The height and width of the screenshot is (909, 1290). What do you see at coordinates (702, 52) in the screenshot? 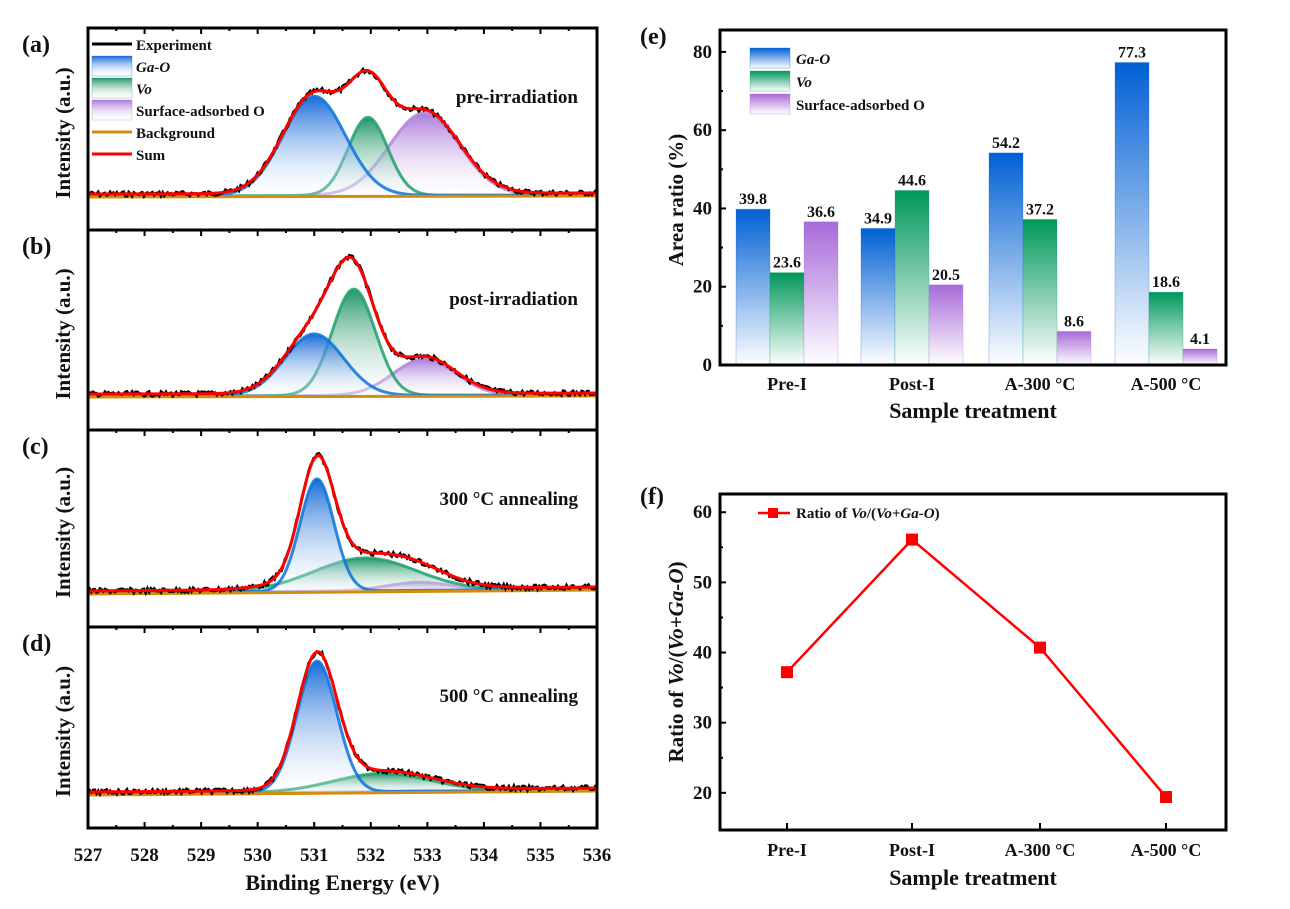
I see `y-tick-label: 80` at bounding box center [702, 52].